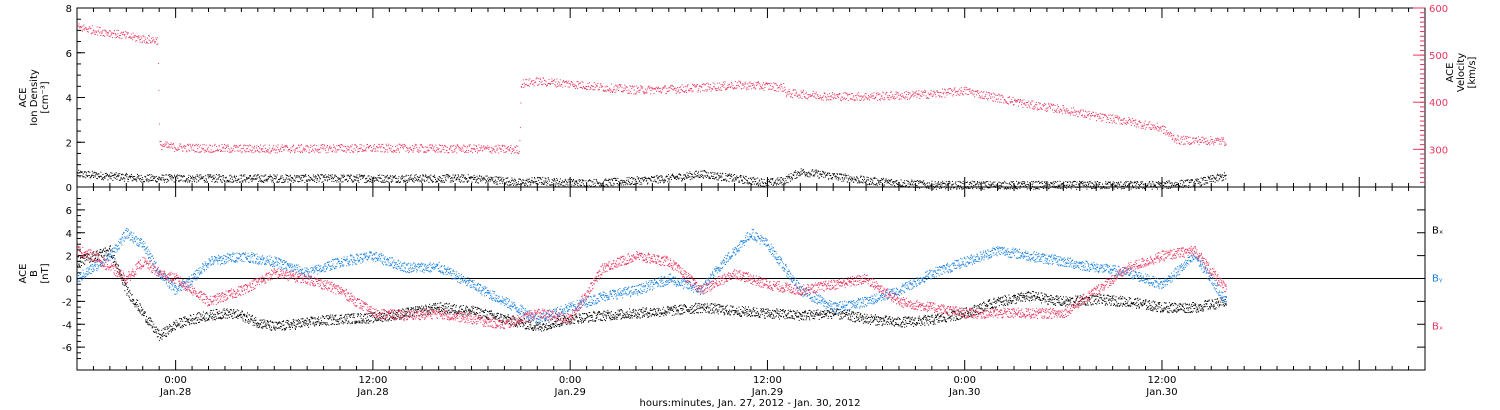  What do you see at coordinates (34, 273) in the screenshot?
I see `field-axis-label: B` at bounding box center [34, 273].